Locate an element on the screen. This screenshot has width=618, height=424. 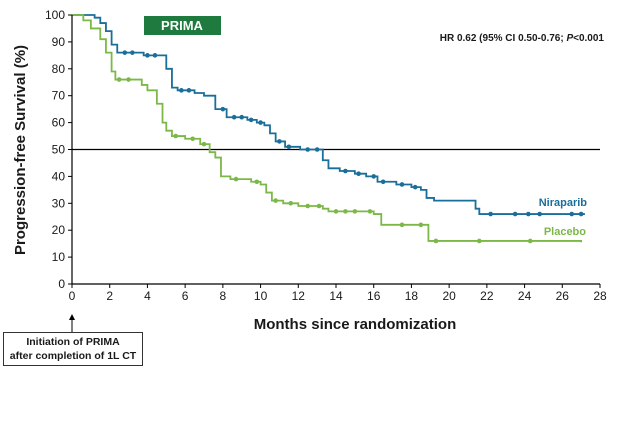
x-tick-label: 14 is located at coordinates (336, 296).